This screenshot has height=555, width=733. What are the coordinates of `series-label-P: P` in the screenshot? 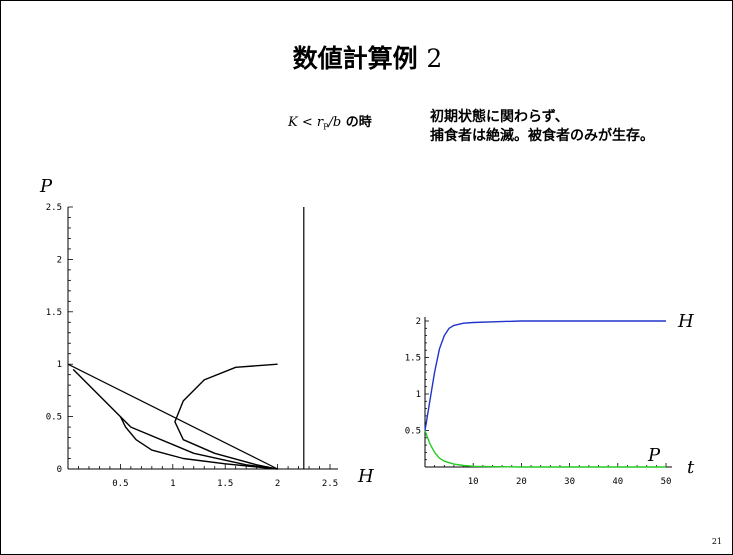 It's located at (654, 455).